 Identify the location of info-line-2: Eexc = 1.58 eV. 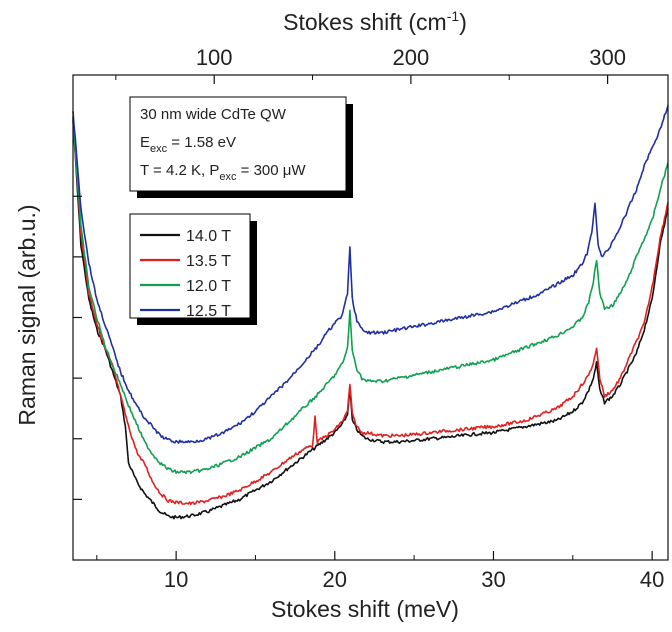
(188, 144).